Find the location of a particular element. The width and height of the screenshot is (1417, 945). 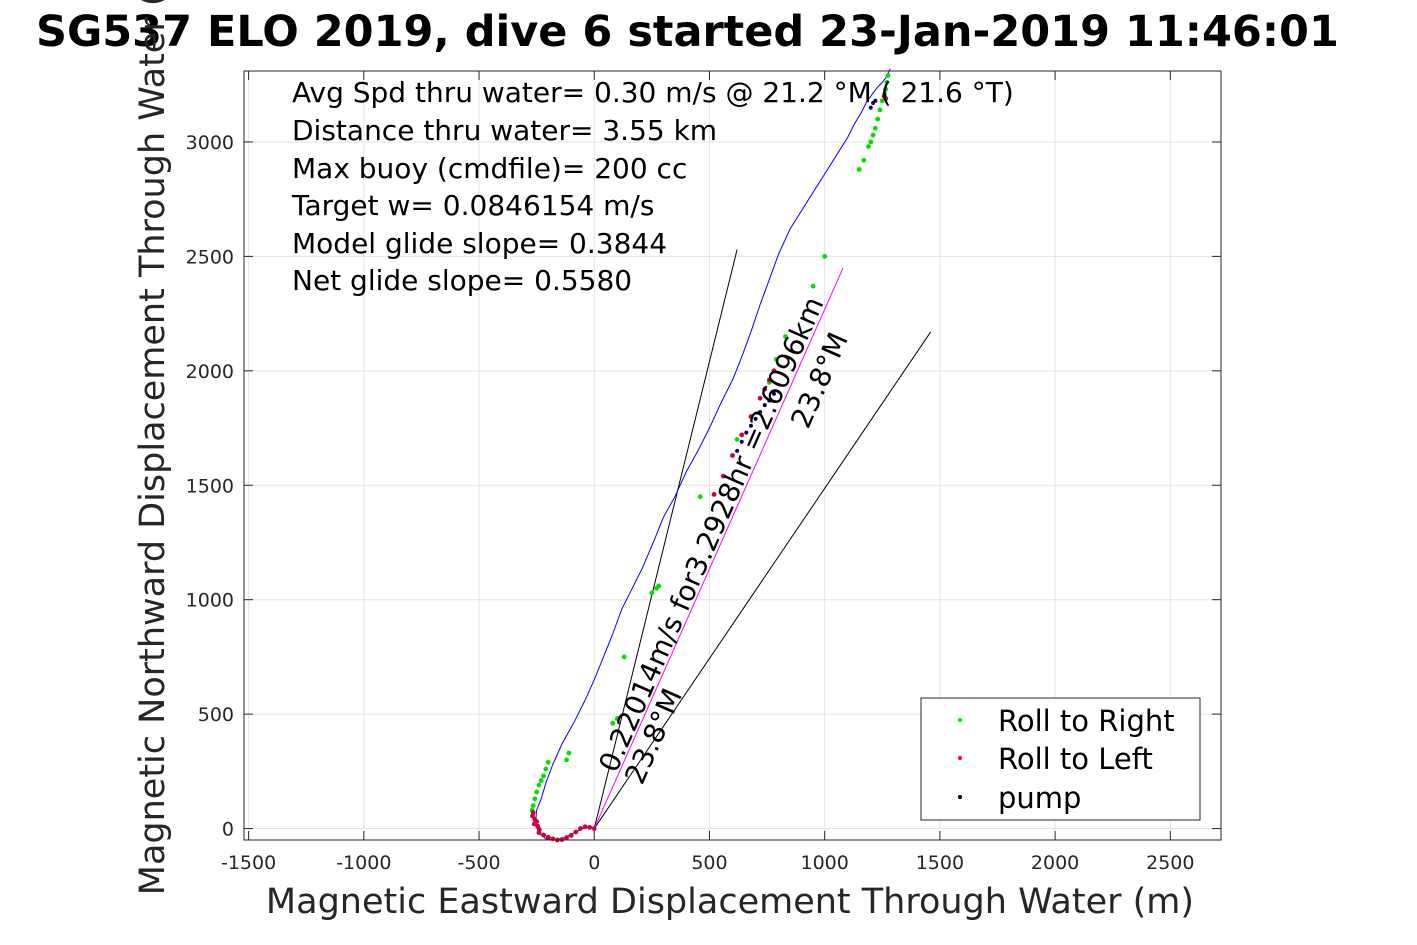

y-tick-label: 2000 is located at coordinates (210, 372).